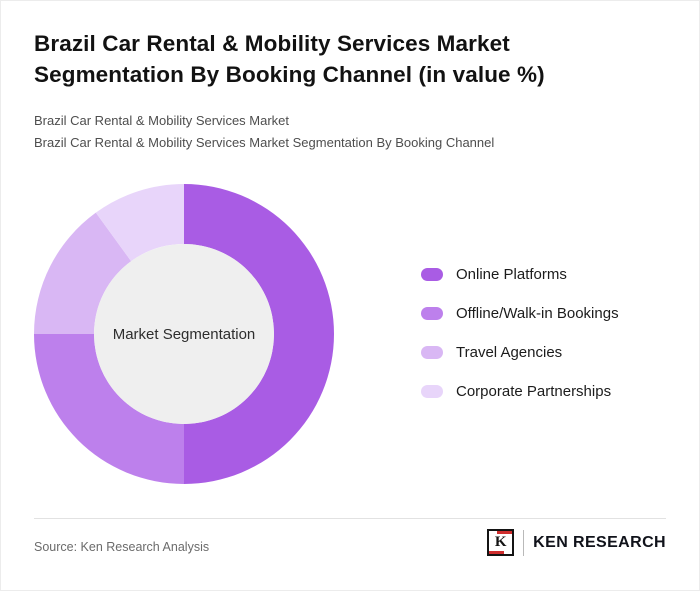  I want to click on logo-text: KEN RESEARCH, so click(599, 542).